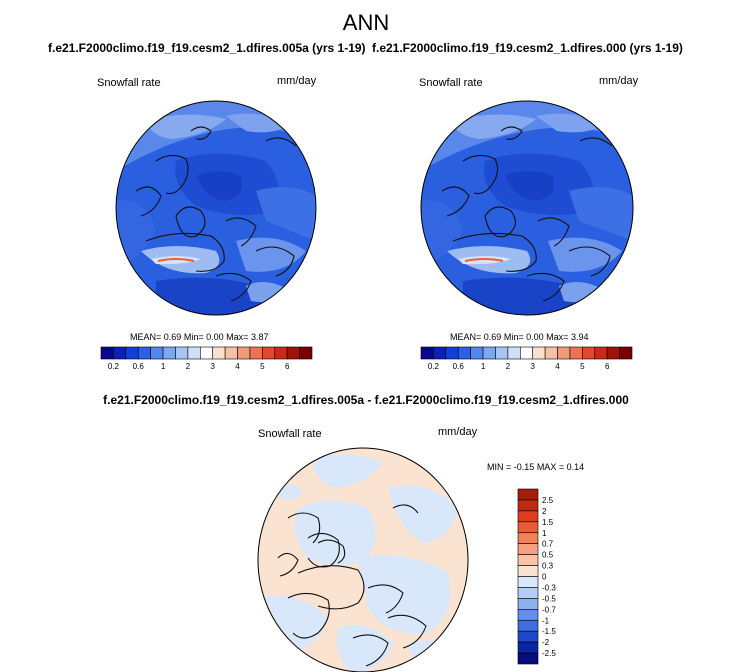  What do you see at coordinates (548, 522) in the screenshot?
I see `difference-colorbar-tick-label: 1.5` at bounding box center [548, 522].